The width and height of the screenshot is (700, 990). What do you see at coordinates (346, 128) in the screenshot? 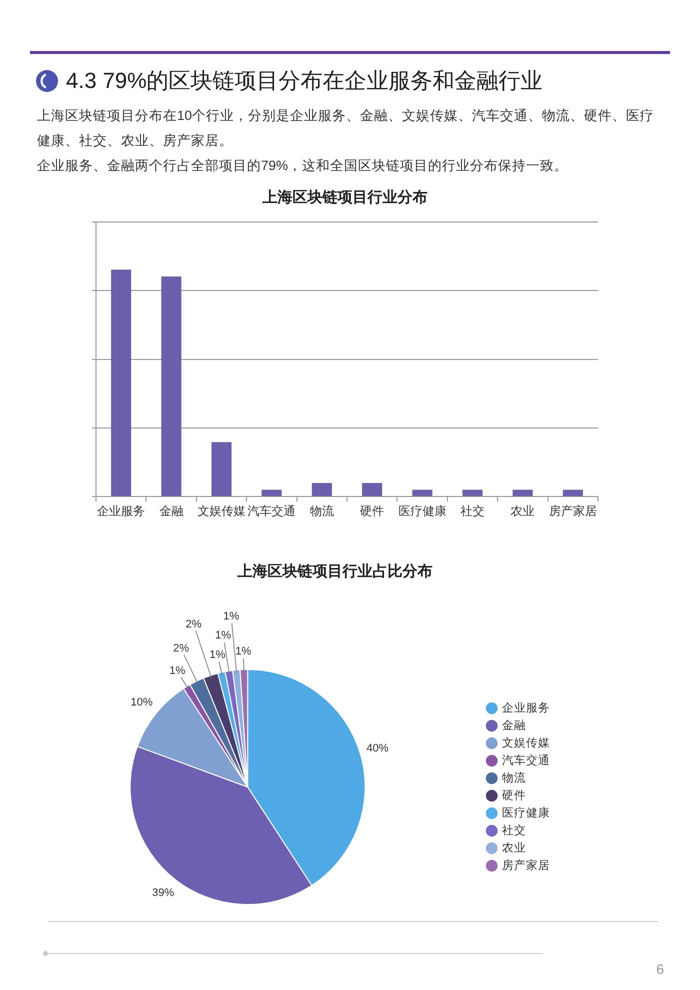
I see `text: 上海区块链项目分布在10个行业，分别是企业服务、金融、文娱传媒、汽车交通、物流、硬件、医疗健康、社交、农业、房产家居。` at bounding box center [346, 128].